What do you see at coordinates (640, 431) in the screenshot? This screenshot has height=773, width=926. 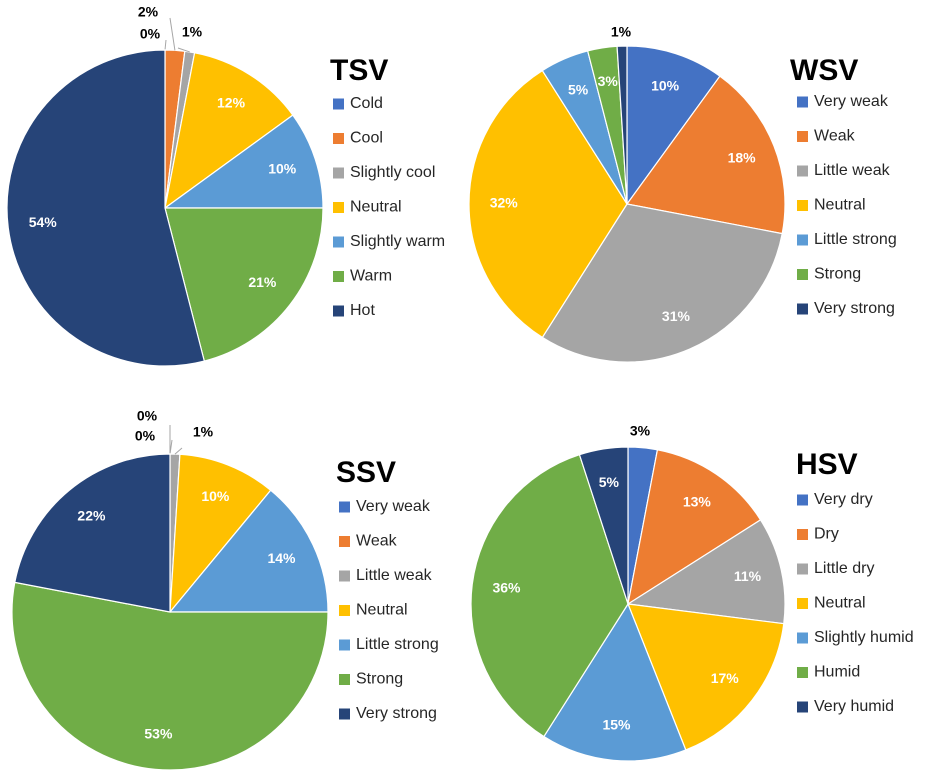 I see `data-label-very-dry: 3%` at bounding box center [640, 431].